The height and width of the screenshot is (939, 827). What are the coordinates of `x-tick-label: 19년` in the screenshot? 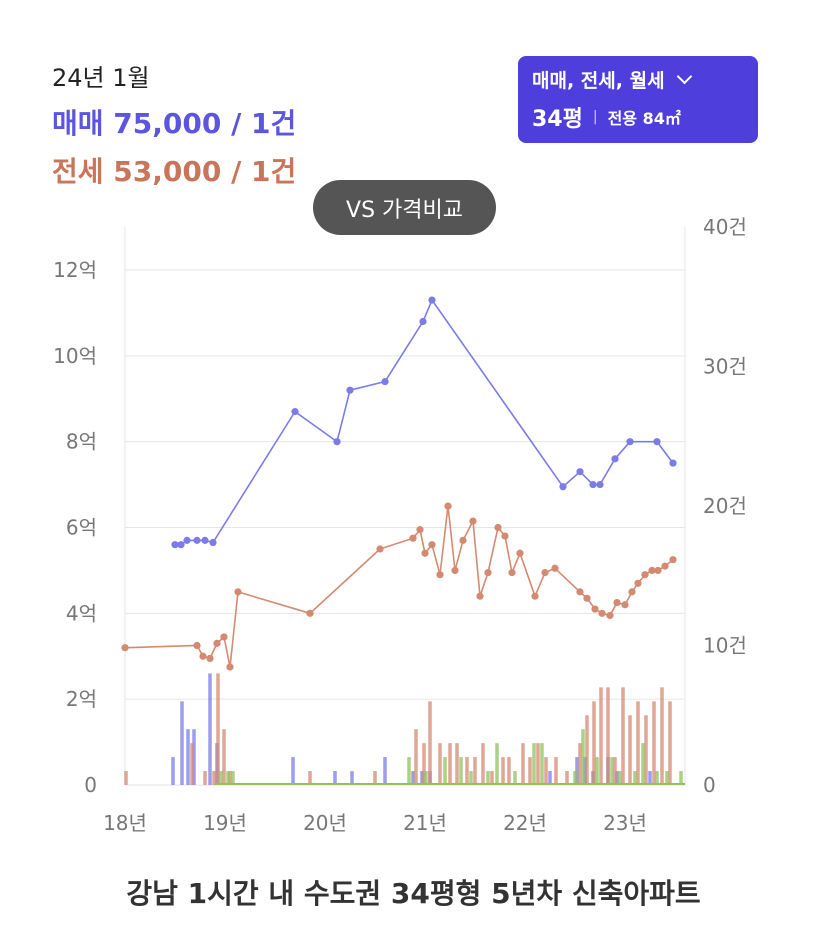 It's located at (225, 823).